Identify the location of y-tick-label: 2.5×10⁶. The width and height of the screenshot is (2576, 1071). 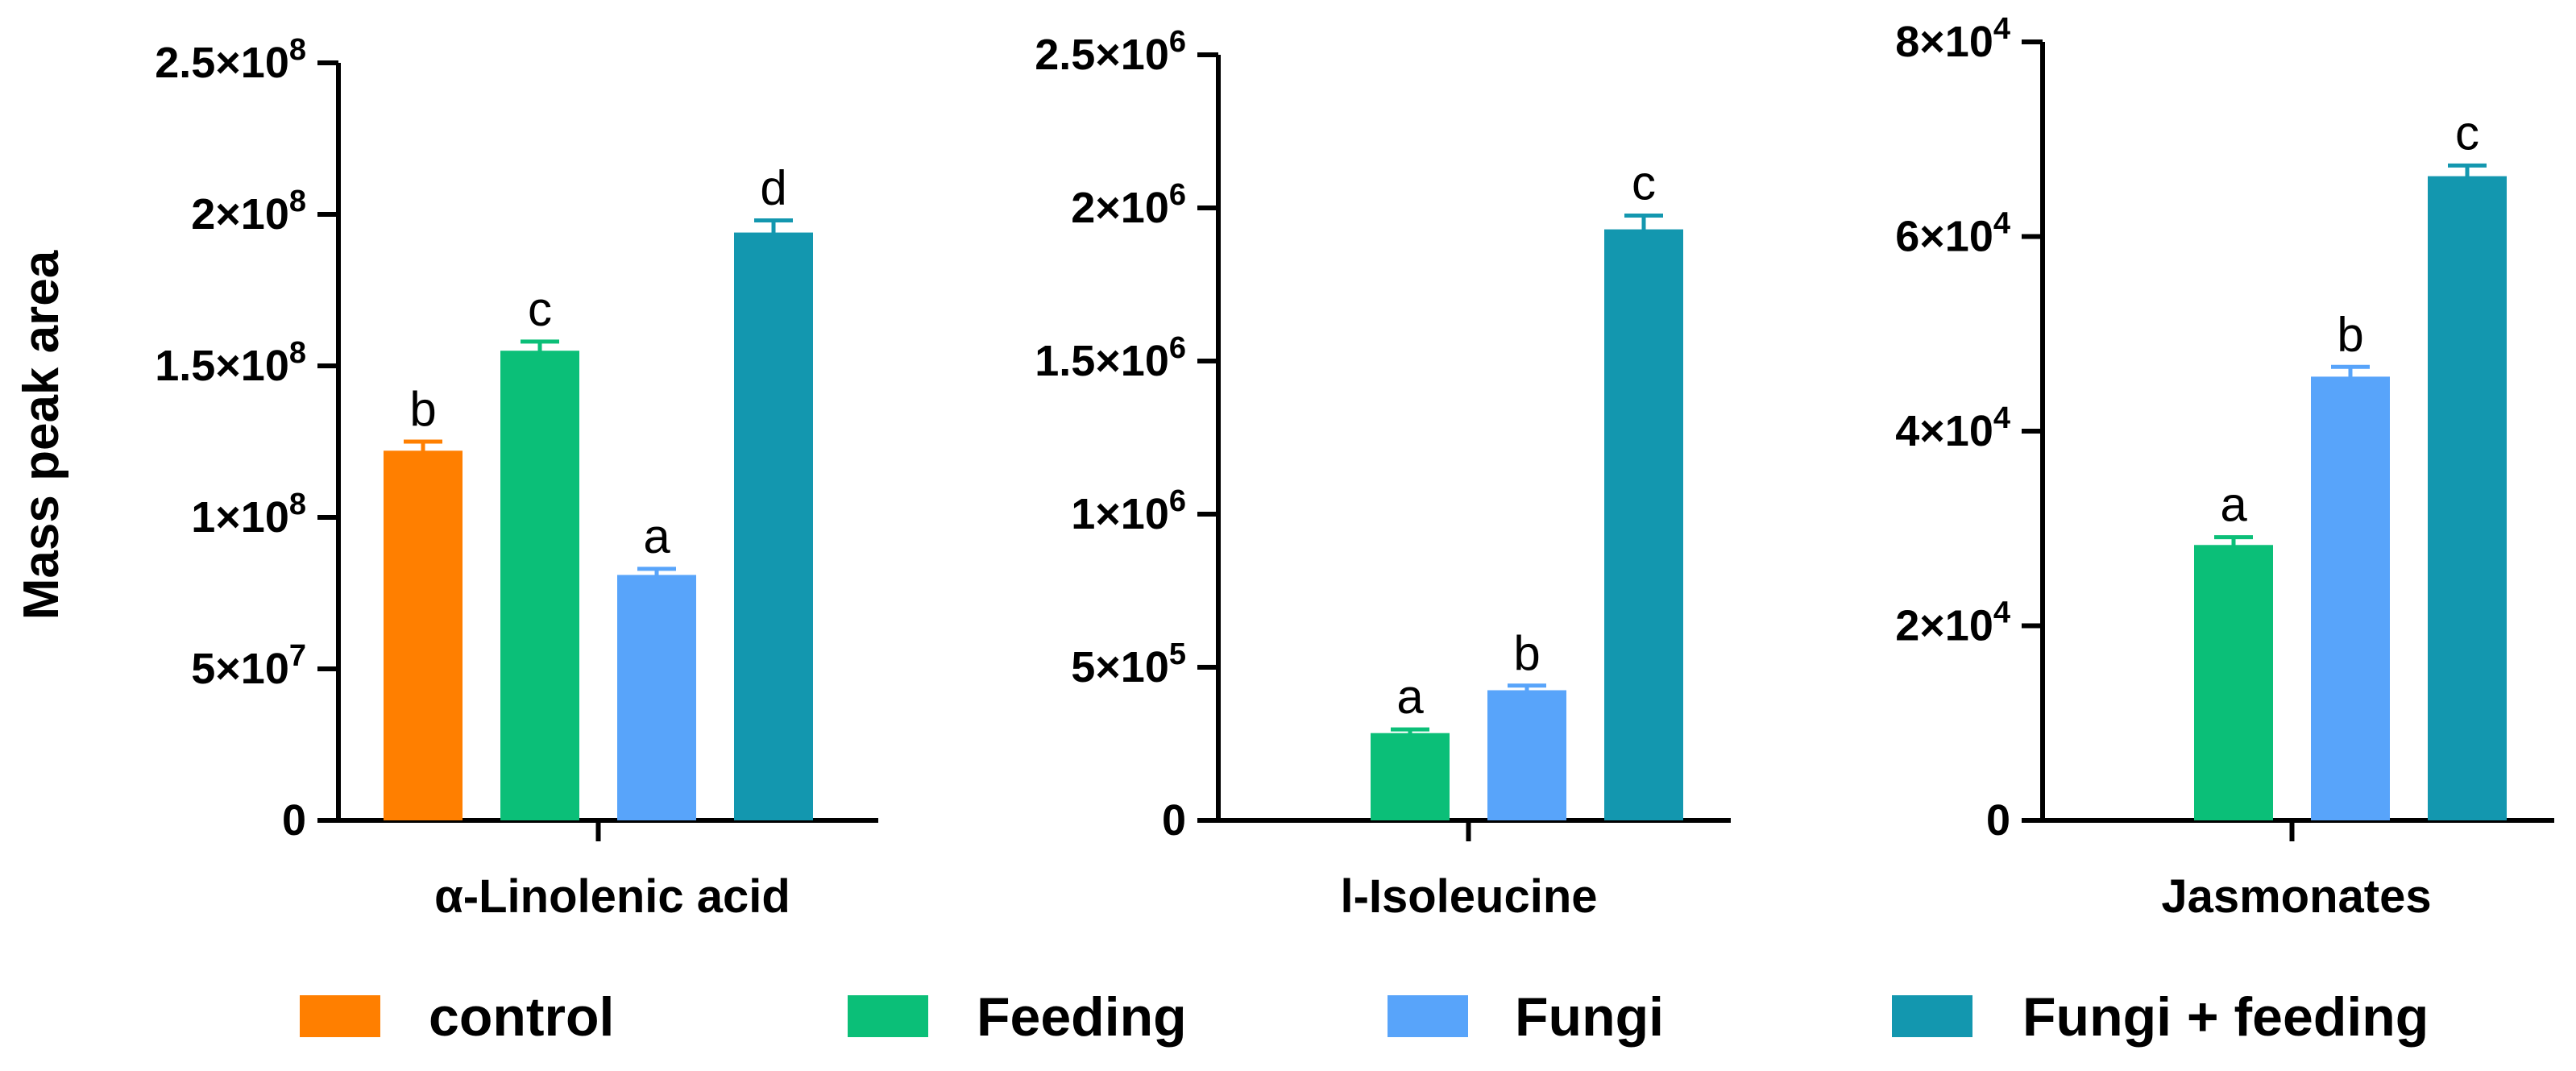
(1110, 52).